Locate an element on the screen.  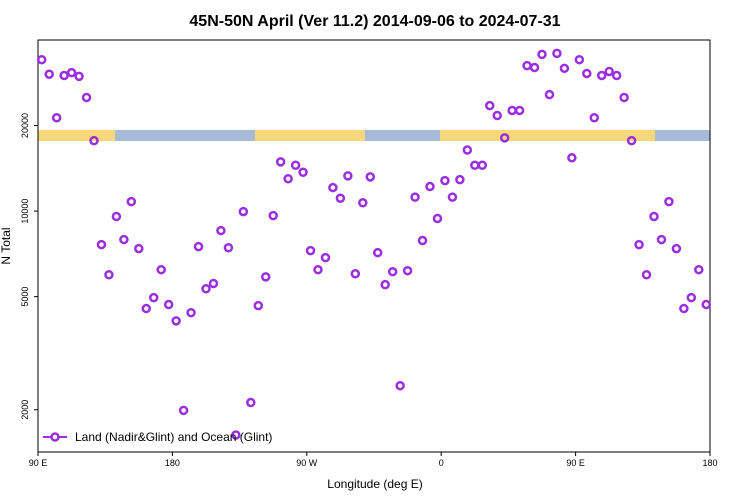
x-tick-label: 0 is located at coordinates (441, 463).